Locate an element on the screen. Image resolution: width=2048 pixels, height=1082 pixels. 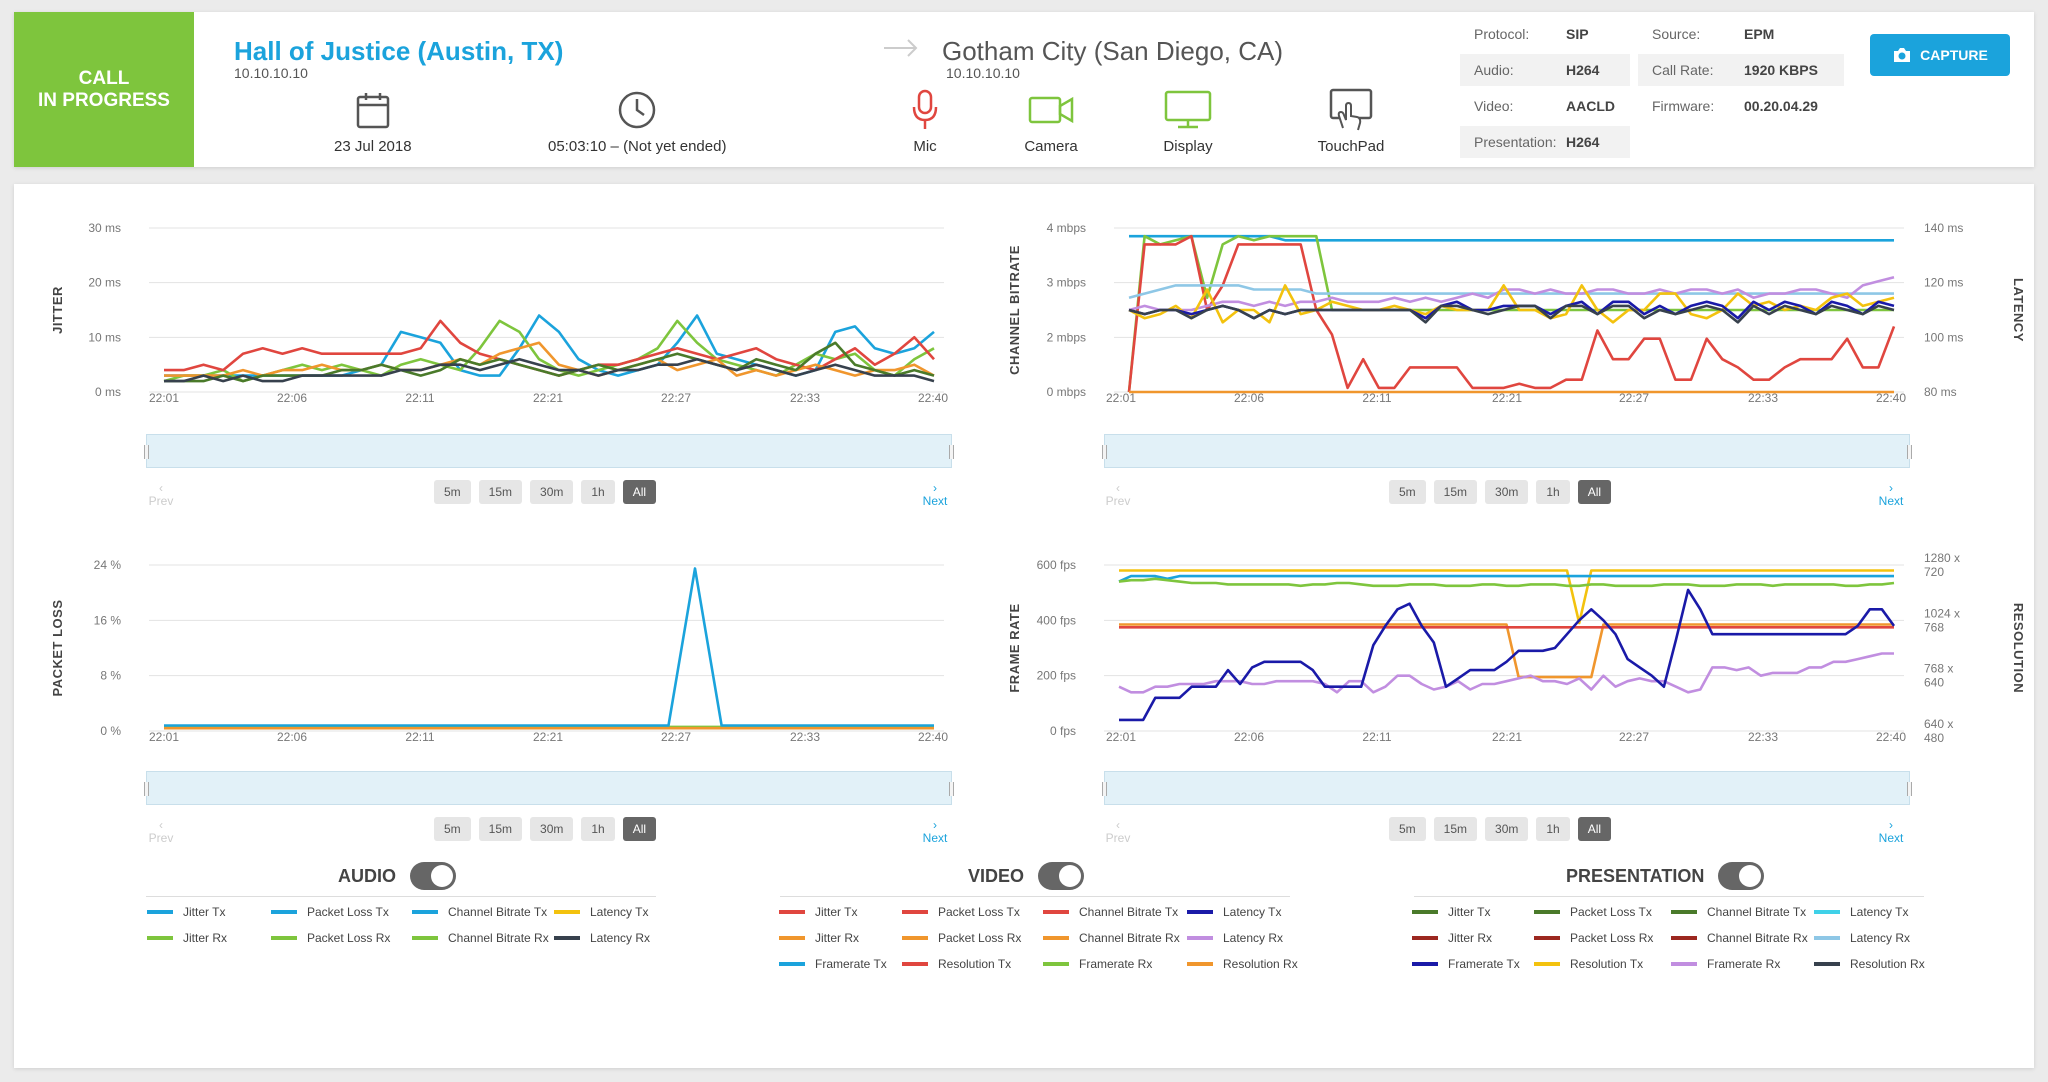
device-label: Mic is located at coordinates (925, 146).